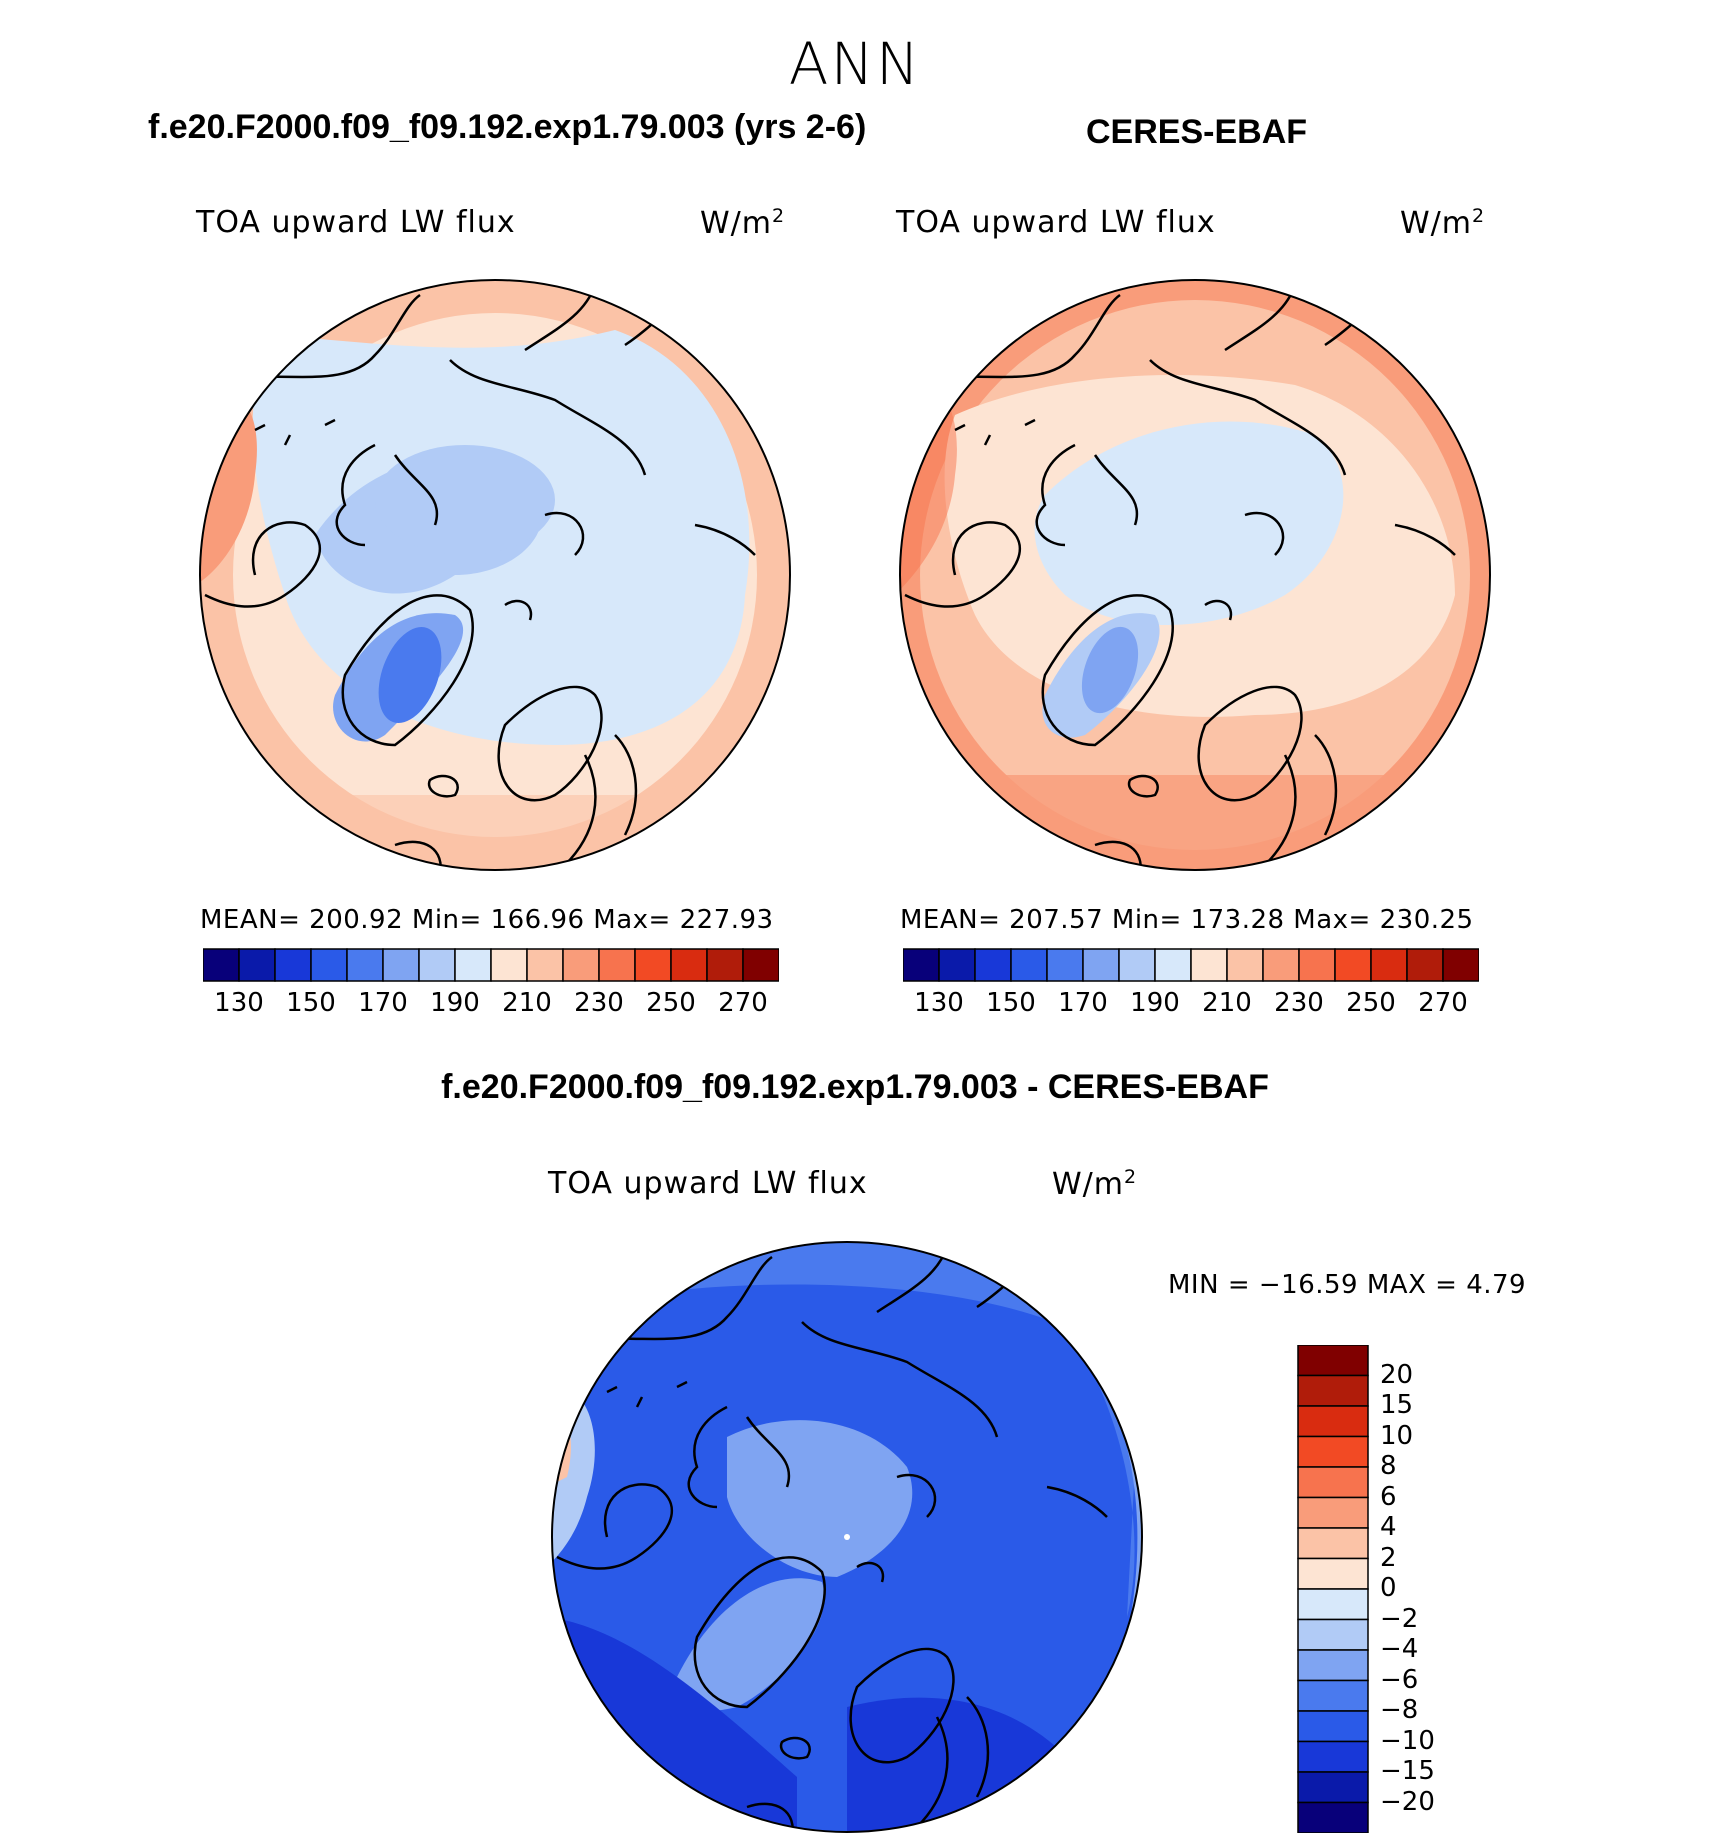  What do you see at coordinates (1155, 1003) in the screenshot?
I see `obs-colorbar-tick-label: 190` at bounding box center [1155, 1003].